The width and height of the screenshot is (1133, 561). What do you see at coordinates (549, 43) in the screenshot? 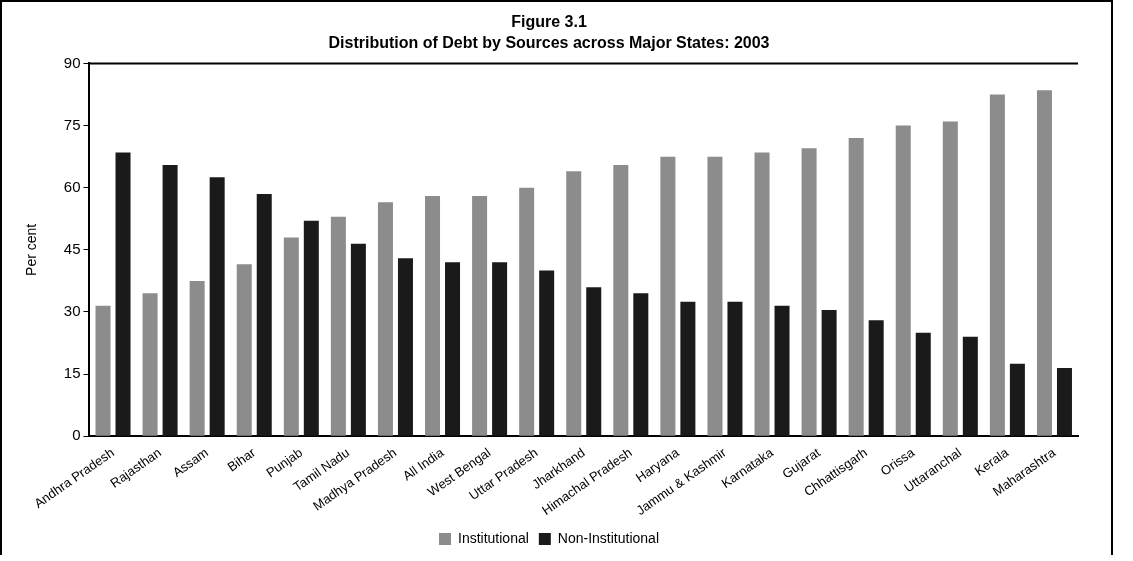
I see `chart-subtitle: Distribution of Debt by Sources across Major States: 2003` at bounding box center [549, 43].